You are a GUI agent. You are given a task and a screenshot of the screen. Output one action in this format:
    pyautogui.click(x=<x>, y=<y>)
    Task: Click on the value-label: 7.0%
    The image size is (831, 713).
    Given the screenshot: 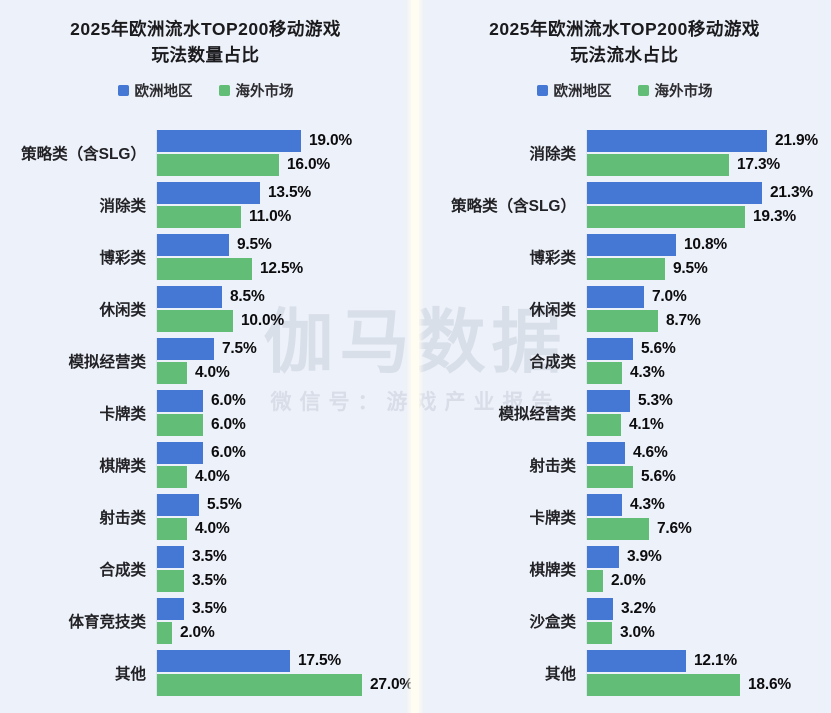 What is the action you would take?
    pyautogui.click(x=669, y=296)
    